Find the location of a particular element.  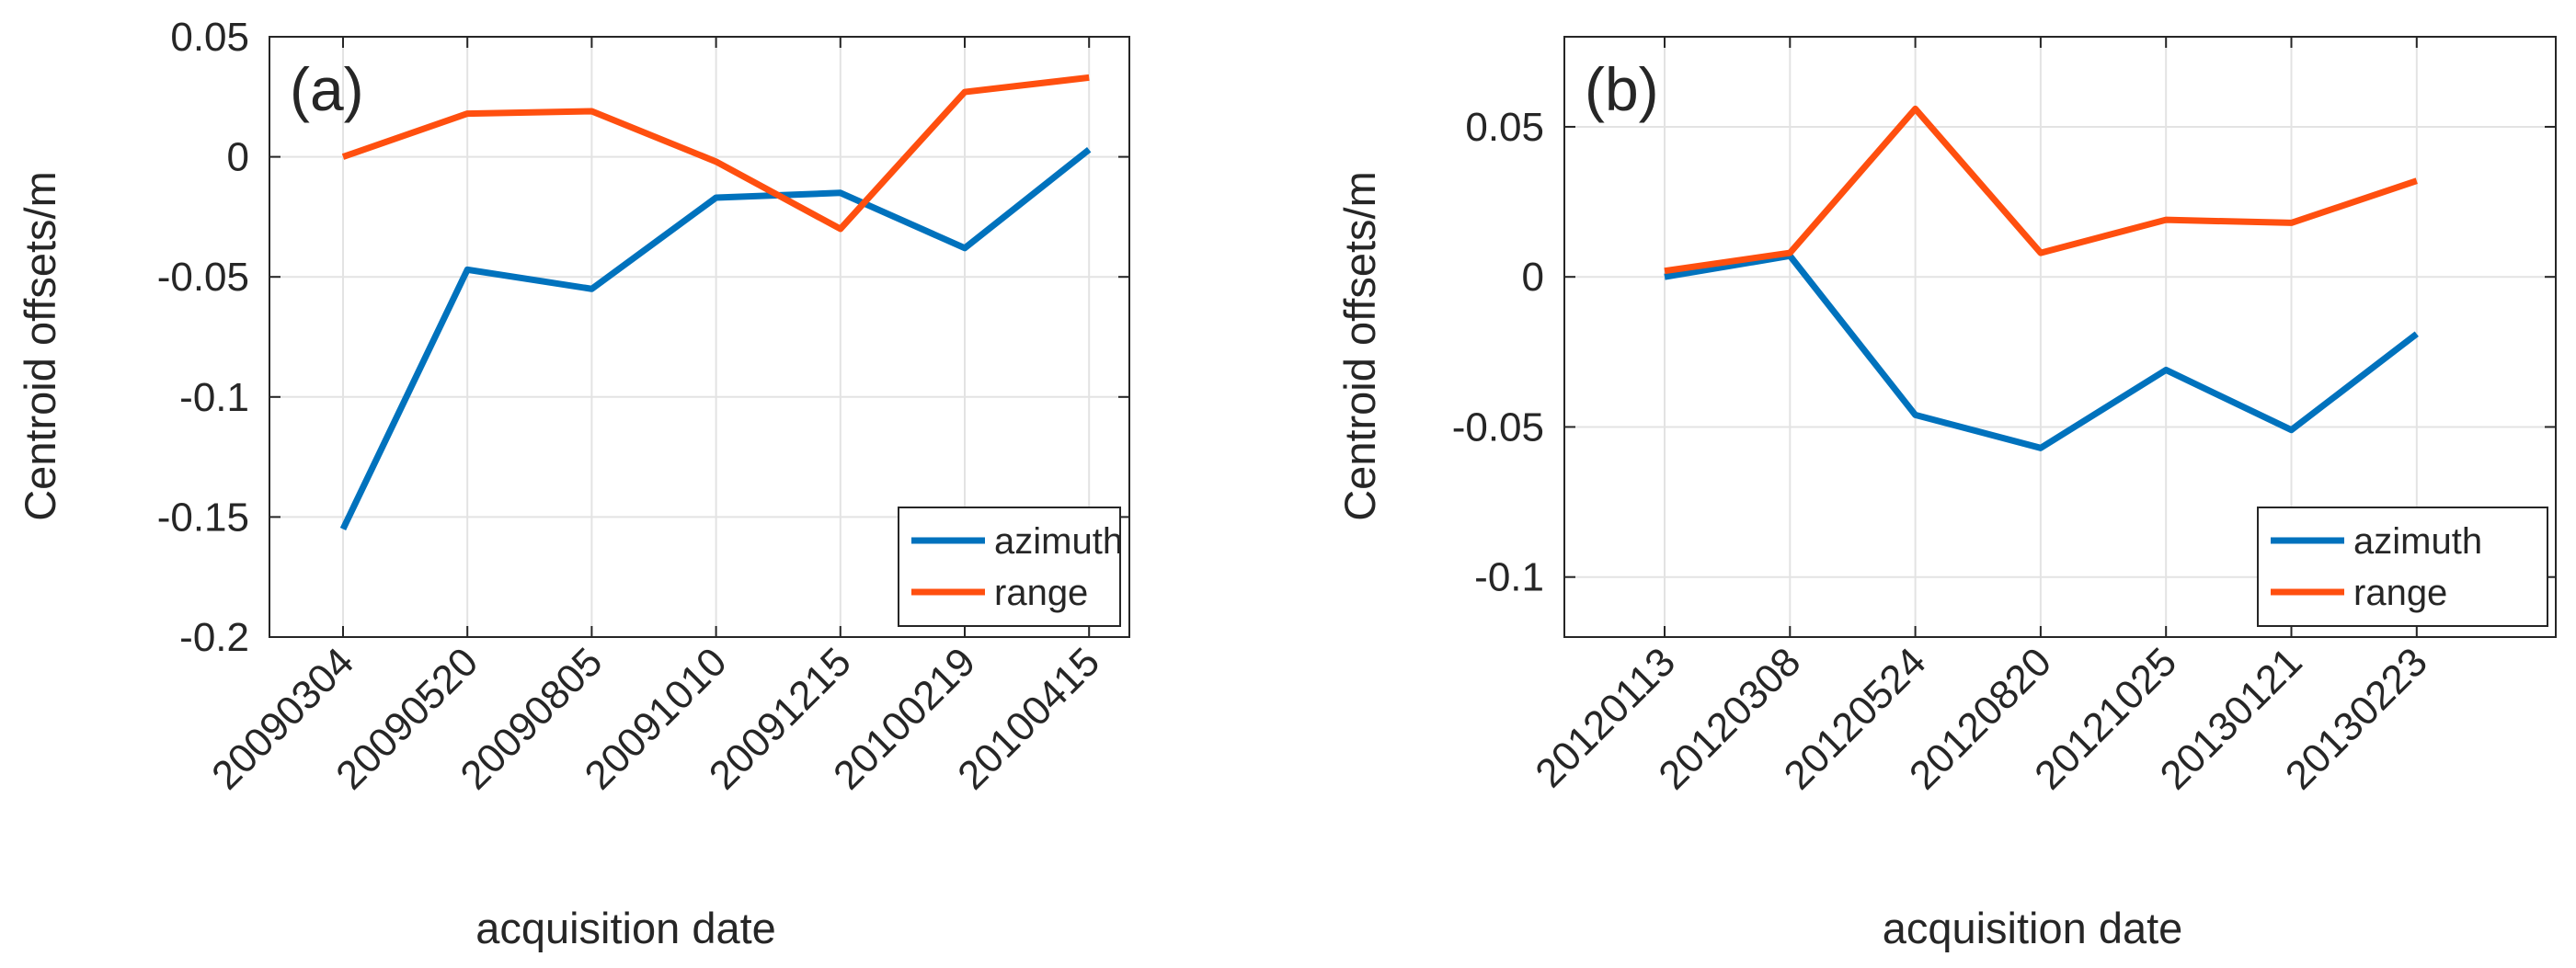

panel-label: (a) is located at coordinates (327, 89).